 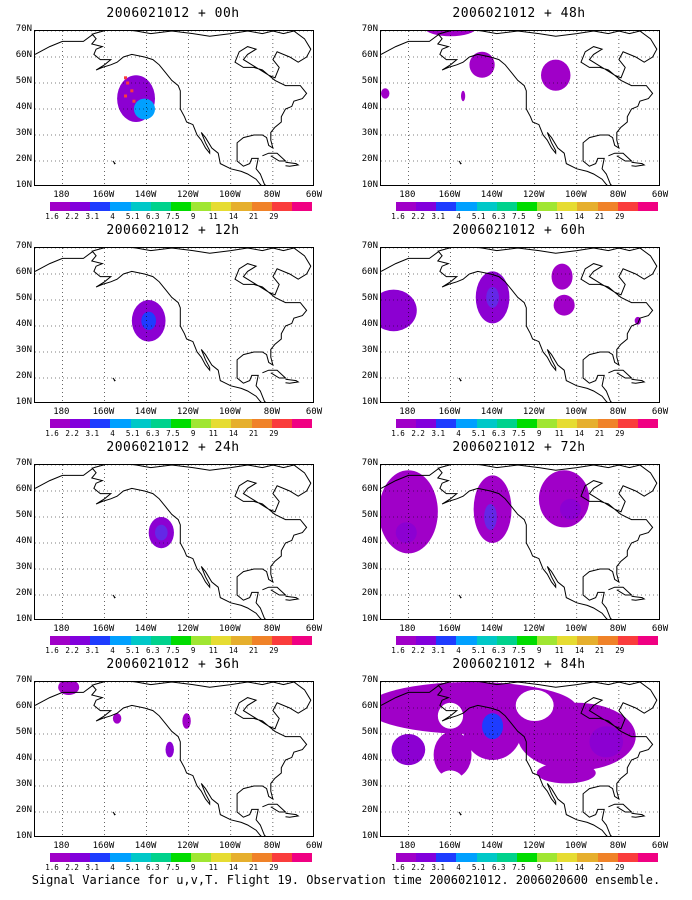 I want to click on longitude-tick-label: 120W, so click(x=187, y=629).